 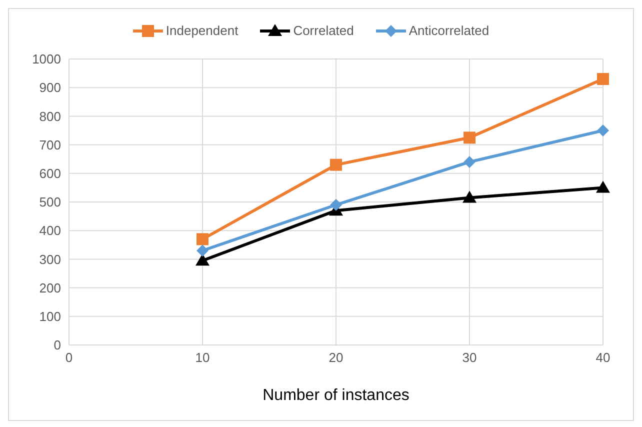 I want to click on x-tick-label: 20, so click(x=336, y=358).